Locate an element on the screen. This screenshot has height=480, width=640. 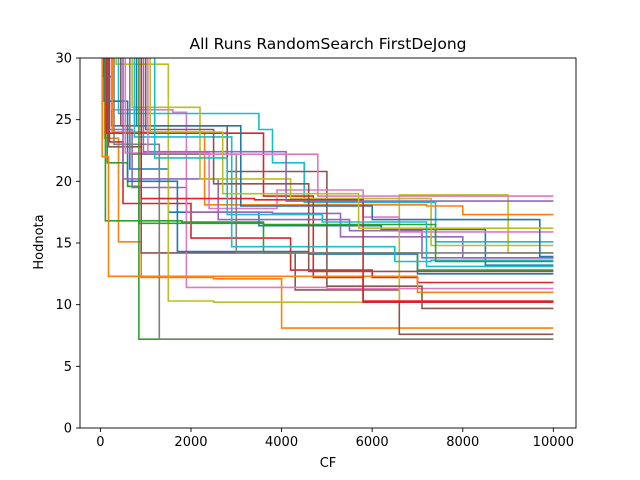
x-tick-label-1: 2000 is located at coordinates (190, 442).